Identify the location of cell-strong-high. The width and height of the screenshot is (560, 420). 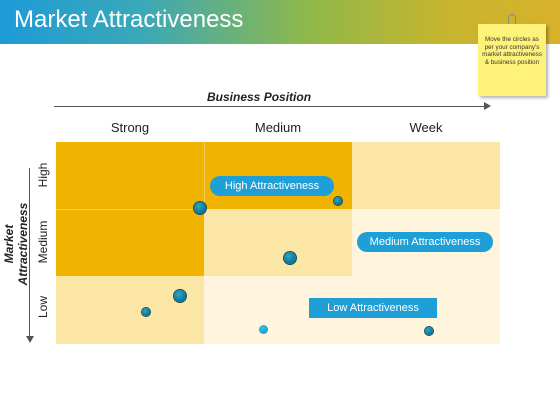
(130, 175).